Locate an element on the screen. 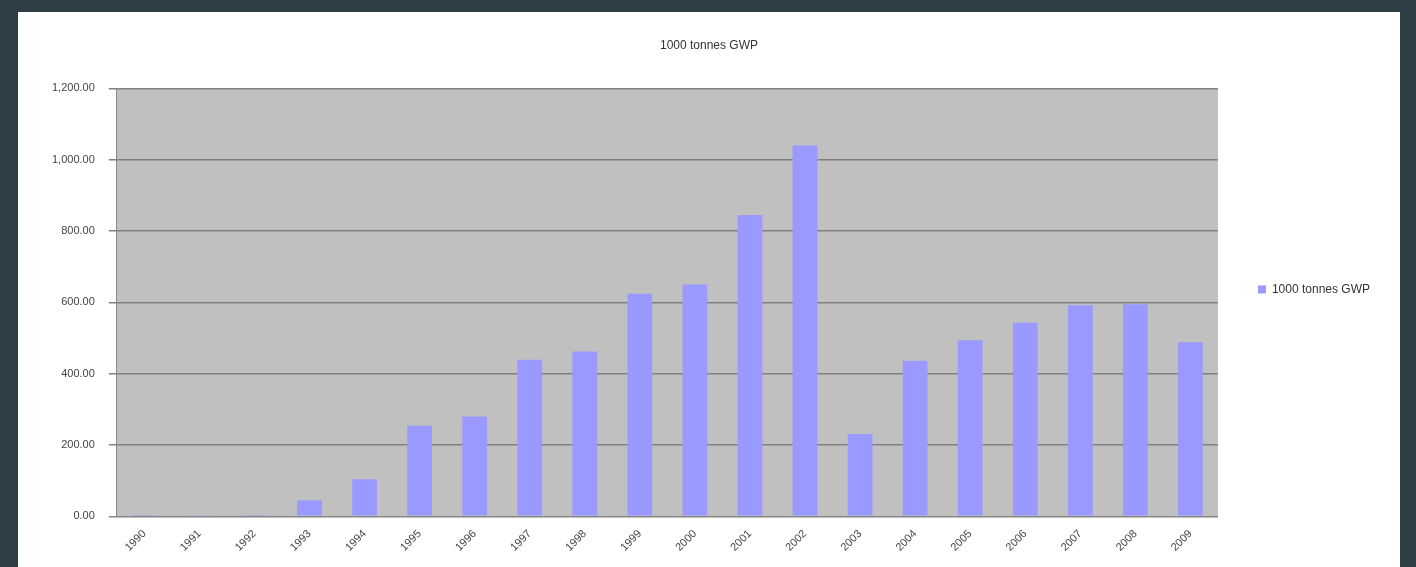 Image resolution: width=1416 pixels, height=567 pixels. y-tick-label: 800.00 is located at coordinates (78, 230).